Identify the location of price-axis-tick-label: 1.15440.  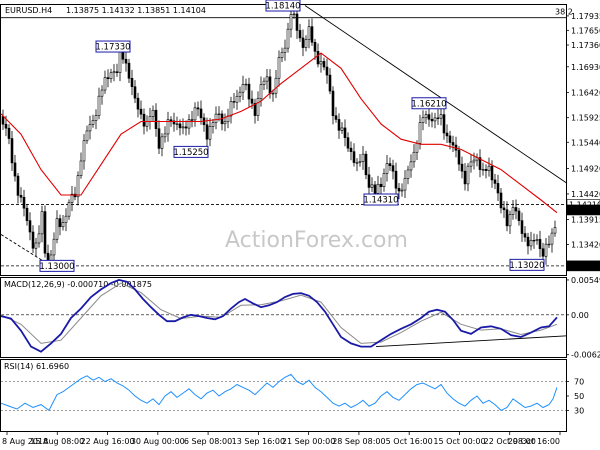
(585, 142).